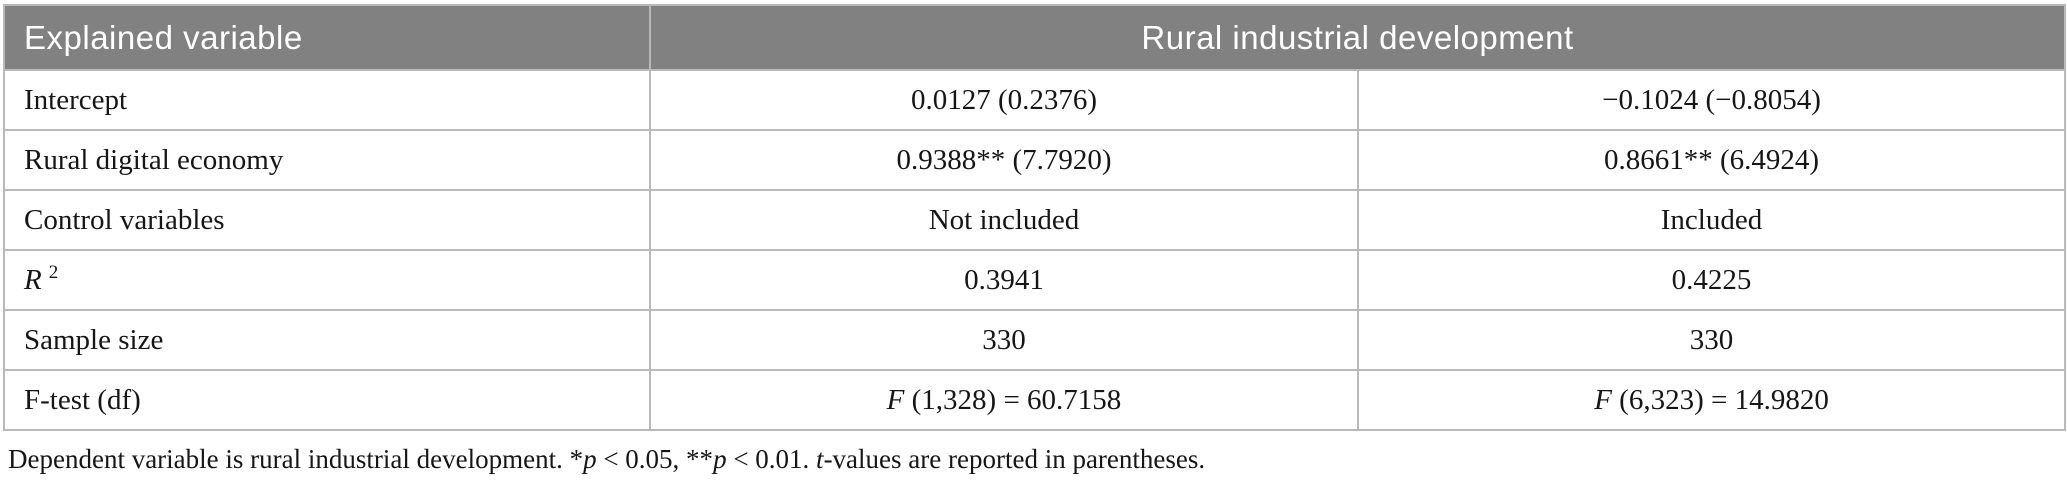  I want to click on row-sample-size-model2-value: 330, so click(1711, 340).